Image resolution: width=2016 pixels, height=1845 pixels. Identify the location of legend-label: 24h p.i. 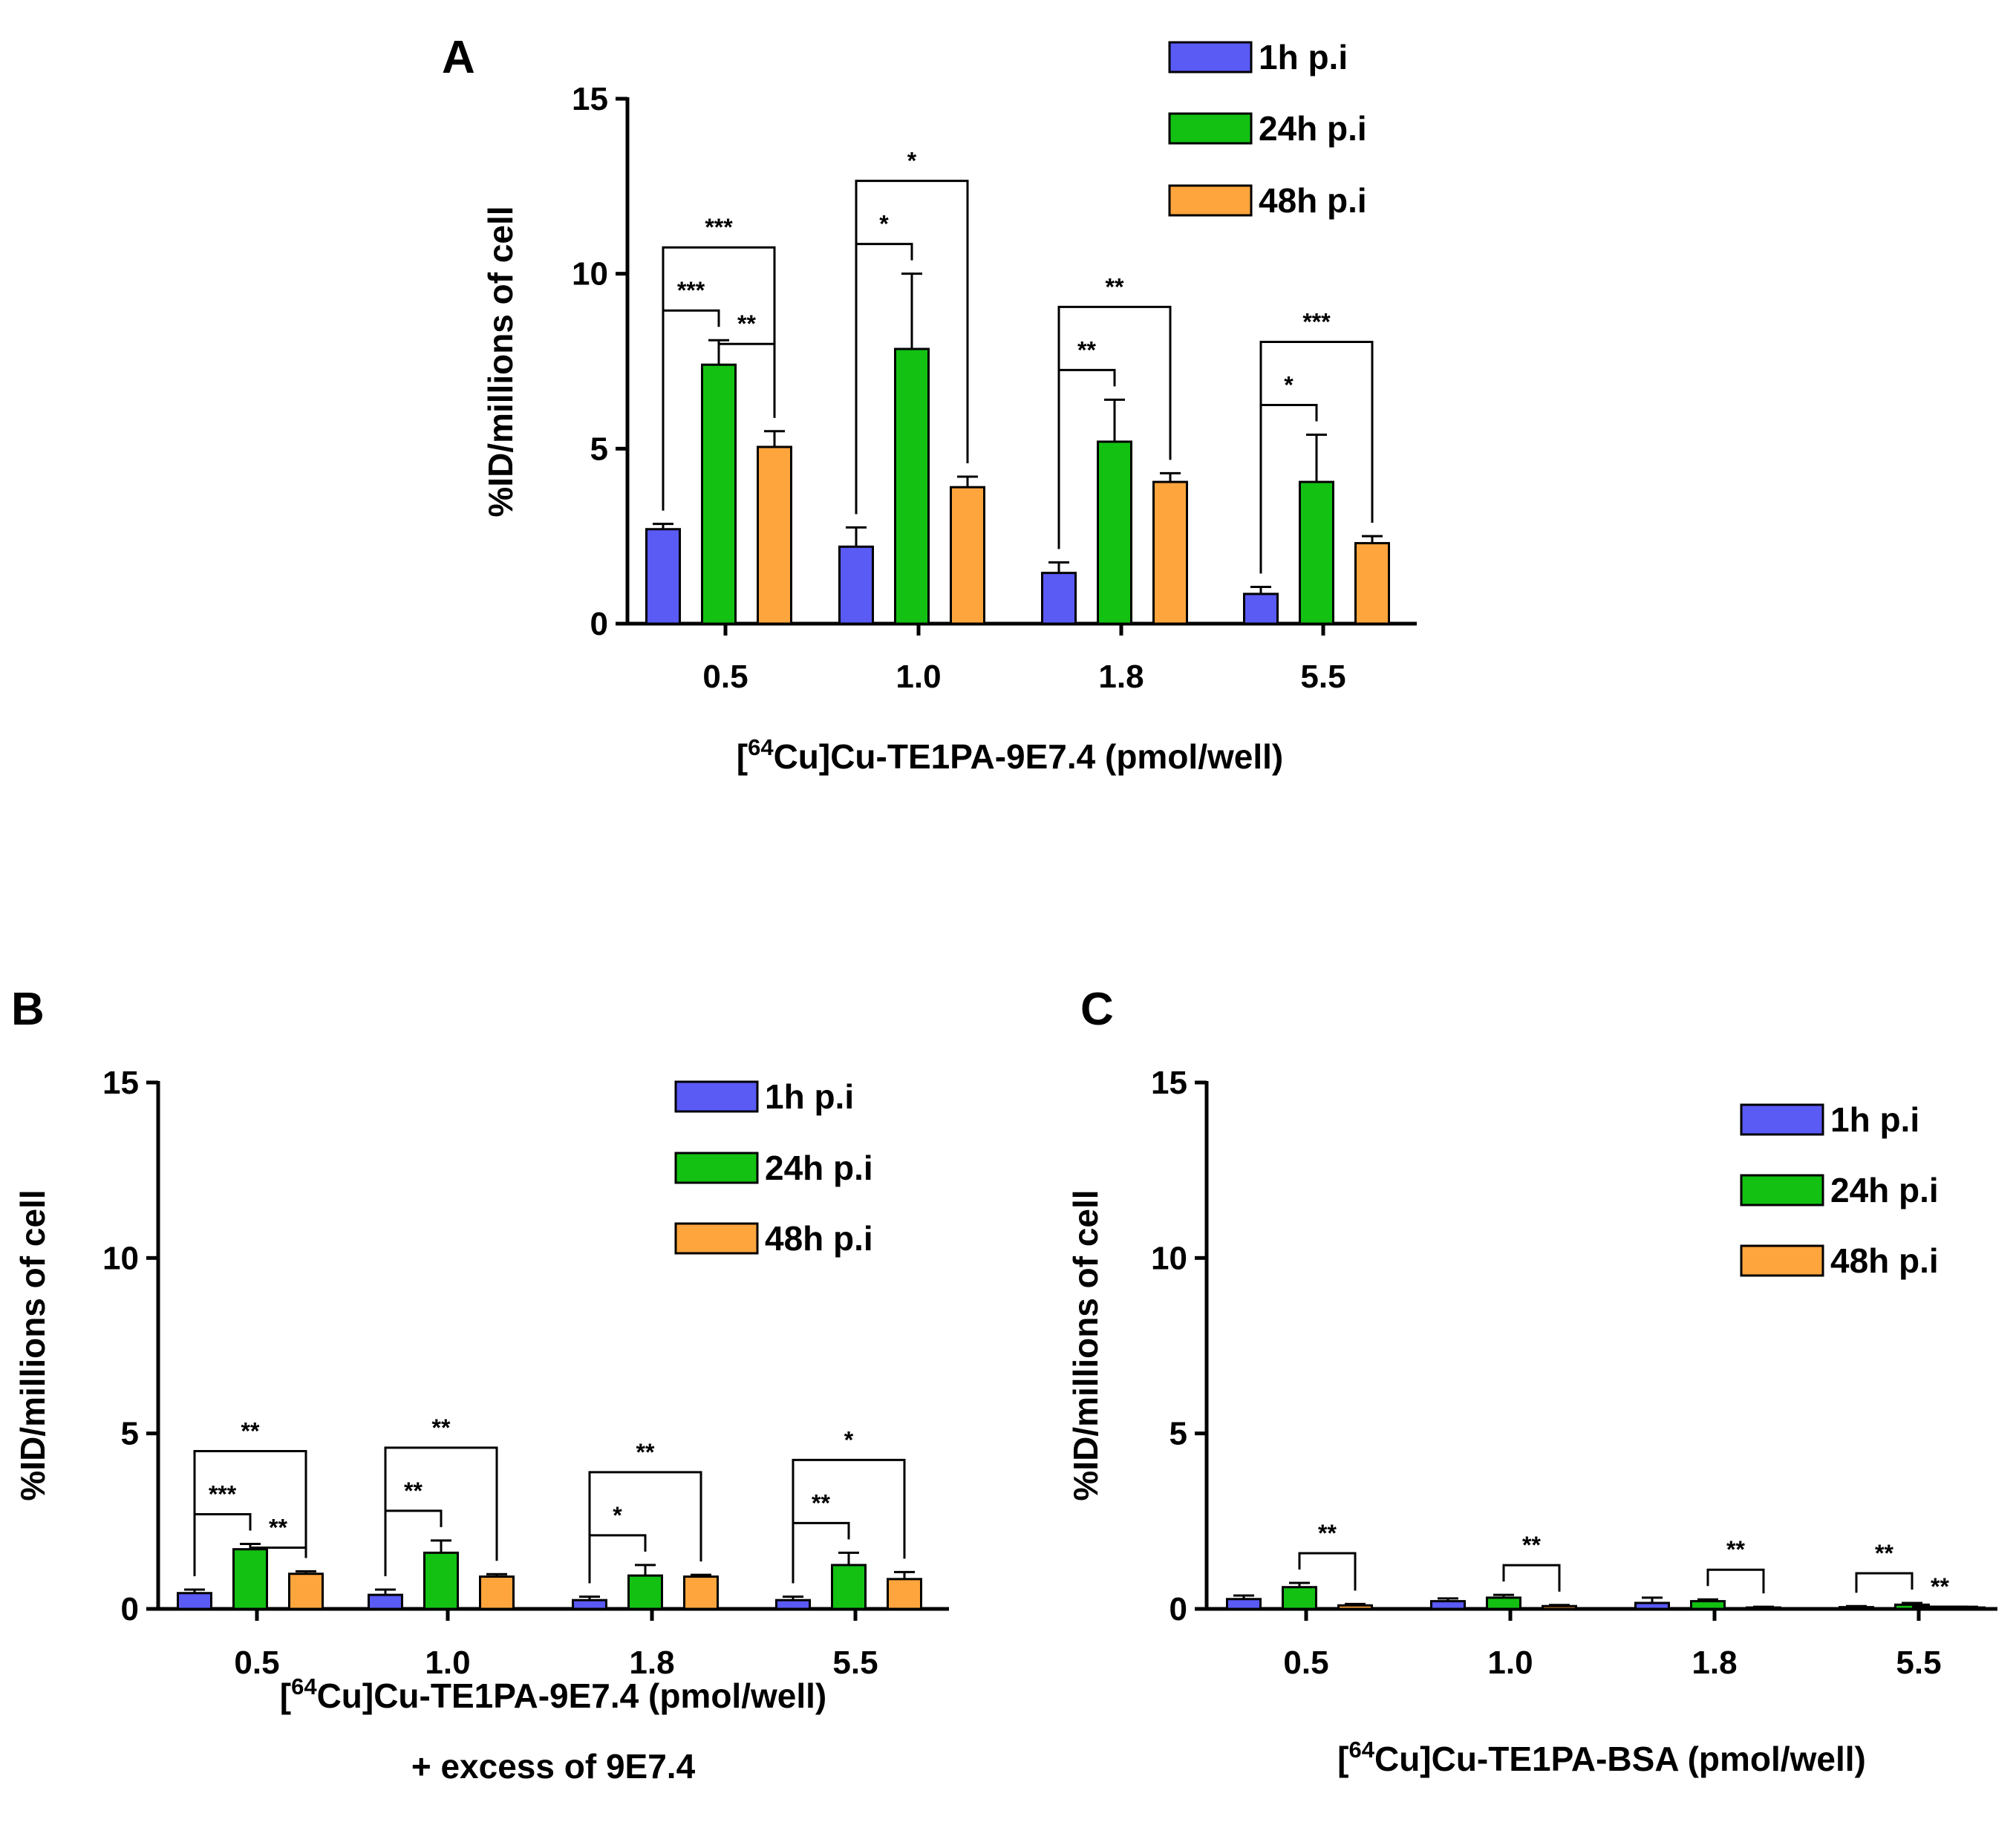
(1313, 128).